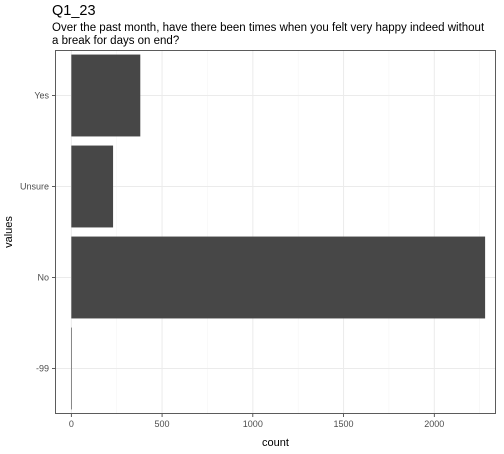 Image resolution: width=504 pixels, height=454 pixels. What do you see at coordinates (344, 424) in the screenshot?
I see `x-tick-label: 1500` at bounding box center [344, 424].